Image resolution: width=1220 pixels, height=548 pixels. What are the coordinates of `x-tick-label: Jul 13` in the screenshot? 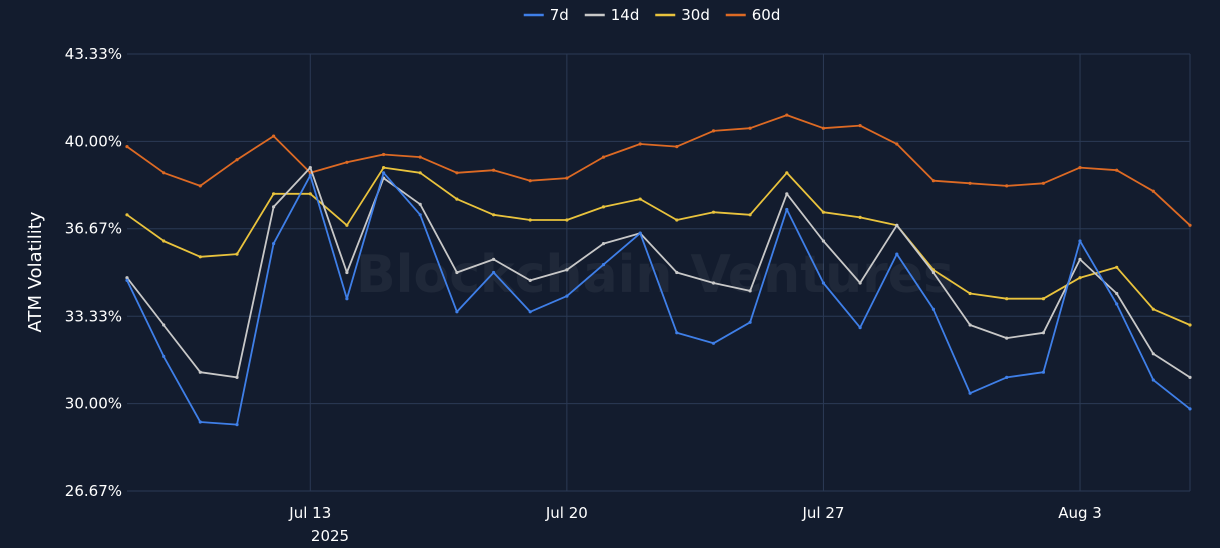 It's located at (309, 513).